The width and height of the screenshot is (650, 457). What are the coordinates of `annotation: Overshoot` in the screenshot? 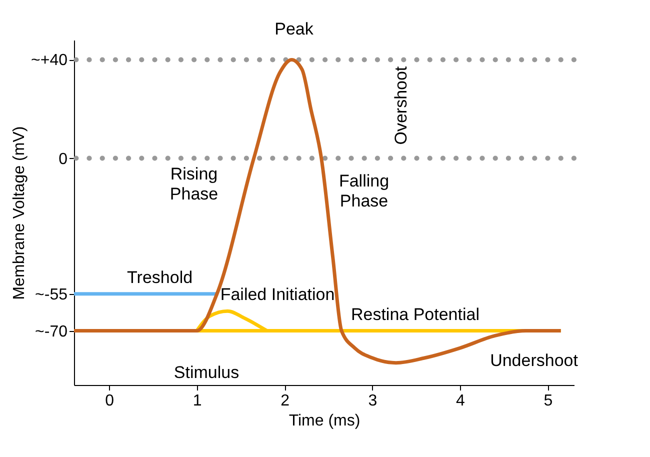 It's located at (401, 105).